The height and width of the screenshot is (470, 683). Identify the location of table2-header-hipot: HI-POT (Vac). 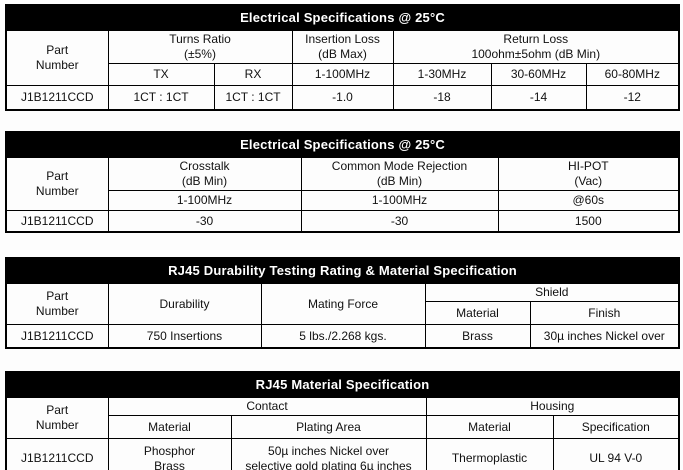
(588, 174).